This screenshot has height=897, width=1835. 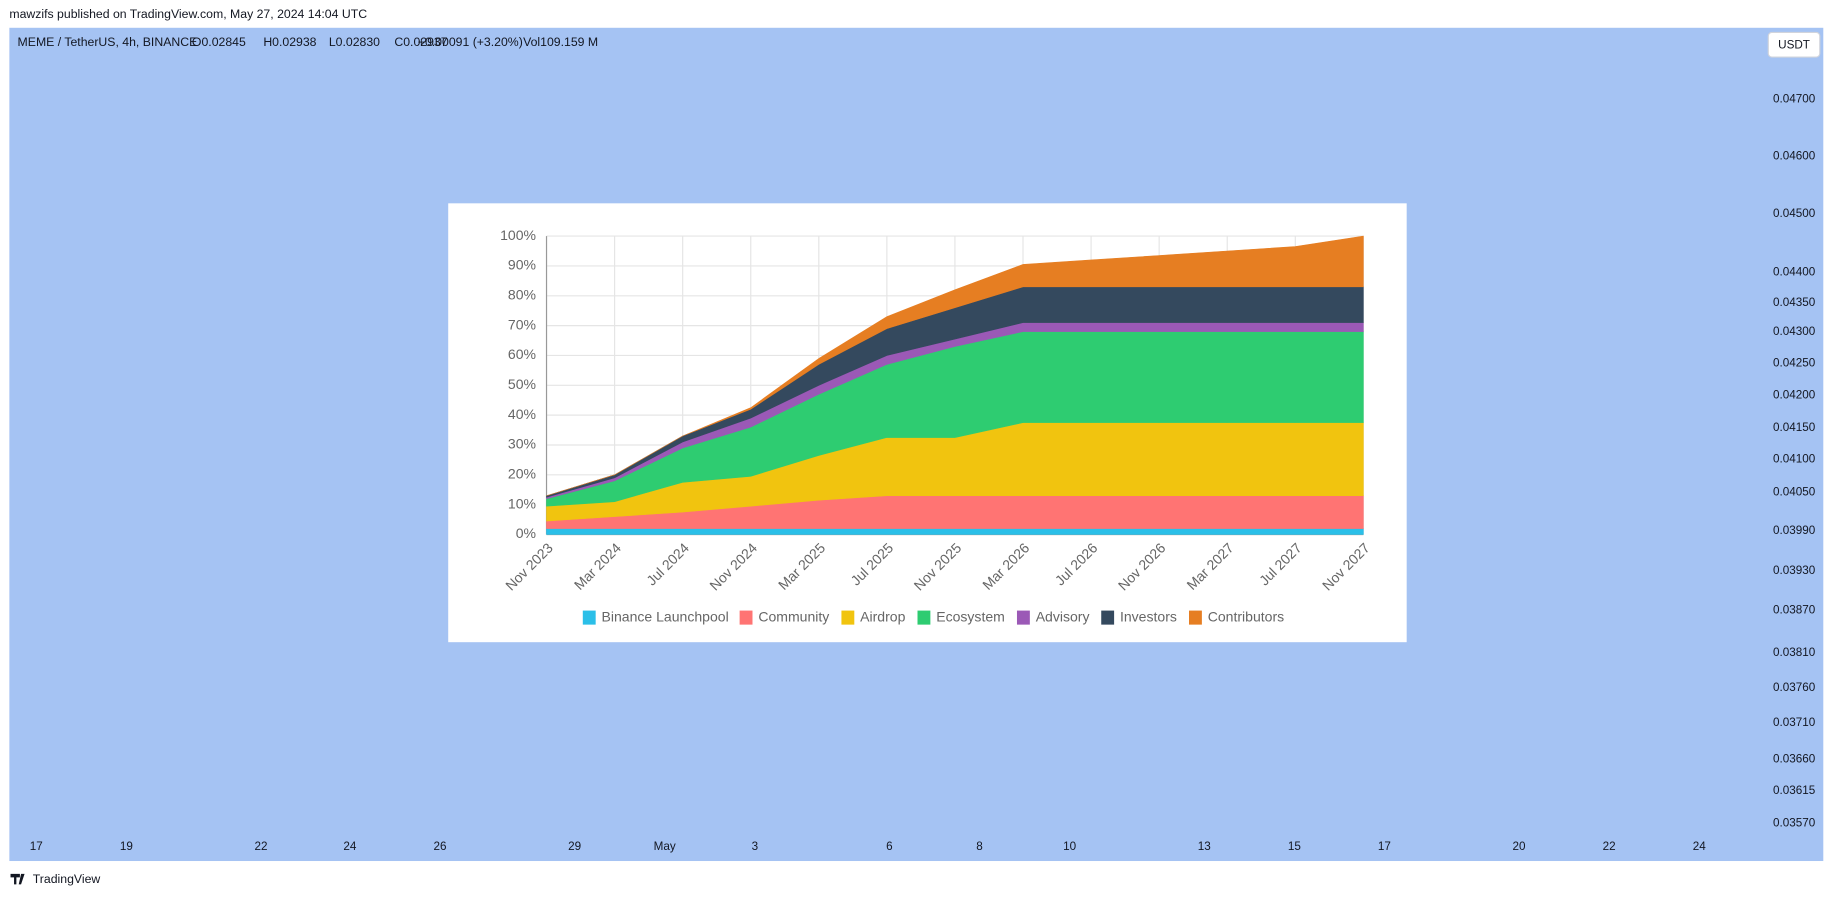 I want to click on price-label: 0.04200, so click(x=1794, y=394).